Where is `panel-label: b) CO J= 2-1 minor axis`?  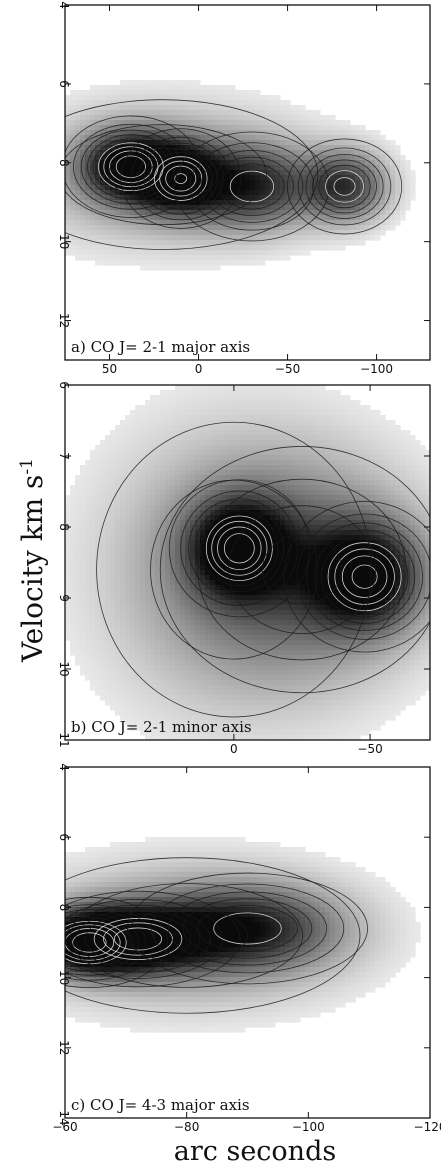
panel-label: b) CO J= 2-1 minor axis is located at coordinates (161, 727).